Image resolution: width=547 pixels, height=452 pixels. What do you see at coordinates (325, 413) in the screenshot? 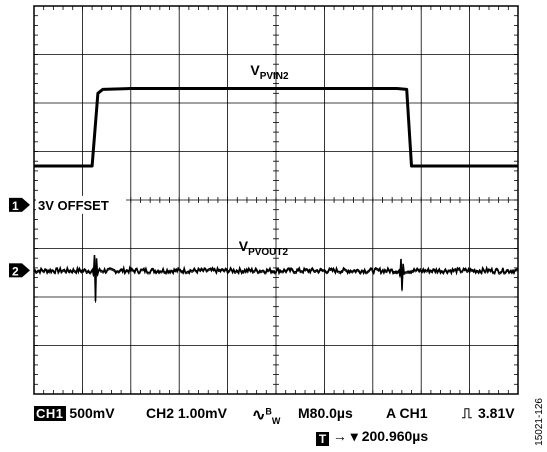
I see `timebase: M80.0µs` at bounding box center [325, 413].